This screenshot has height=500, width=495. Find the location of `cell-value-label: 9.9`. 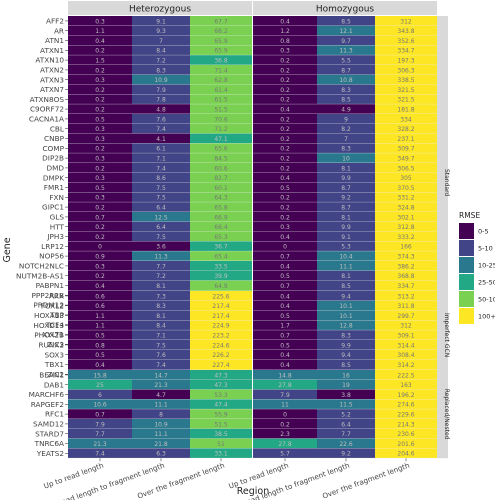

cell-value-label: 9.9 is located at coordinates (346, 178).